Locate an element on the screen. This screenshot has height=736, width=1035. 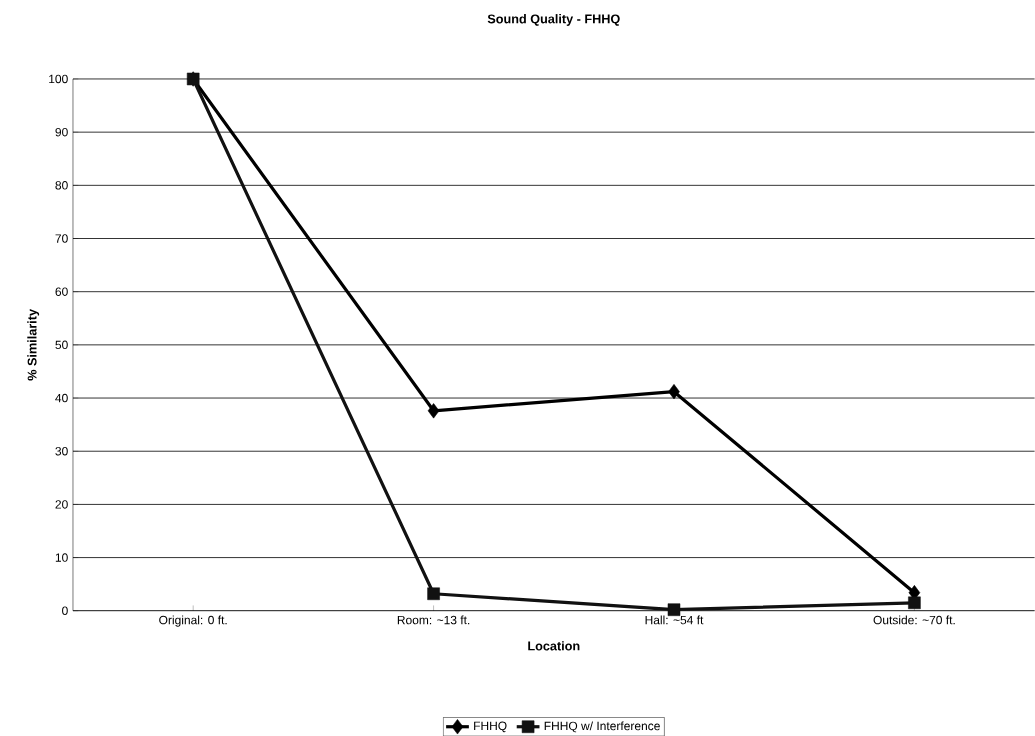
y-tick-label: 70 is located at coordinates (61, 238).